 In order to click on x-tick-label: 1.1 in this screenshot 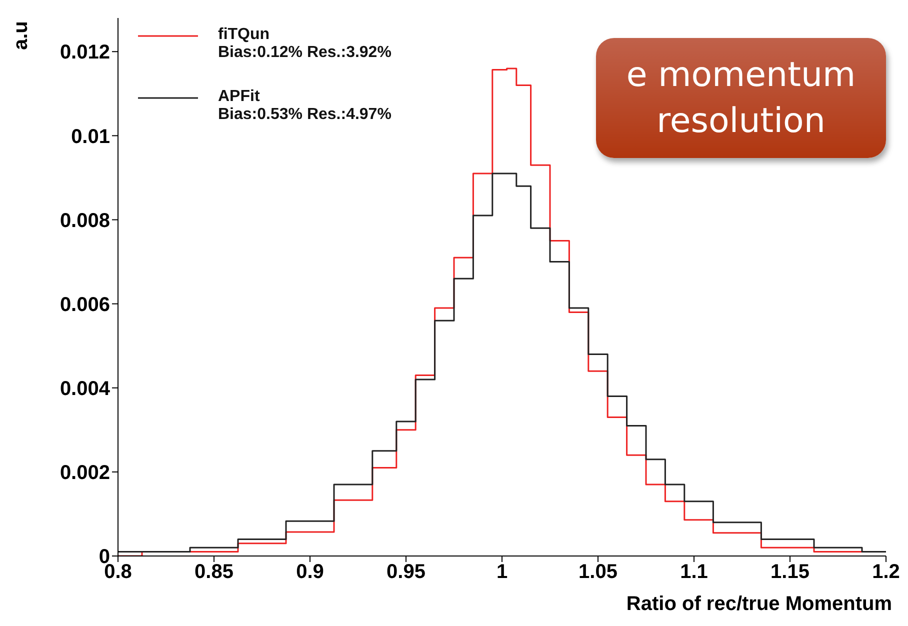, I will do `click(694, 572)`.